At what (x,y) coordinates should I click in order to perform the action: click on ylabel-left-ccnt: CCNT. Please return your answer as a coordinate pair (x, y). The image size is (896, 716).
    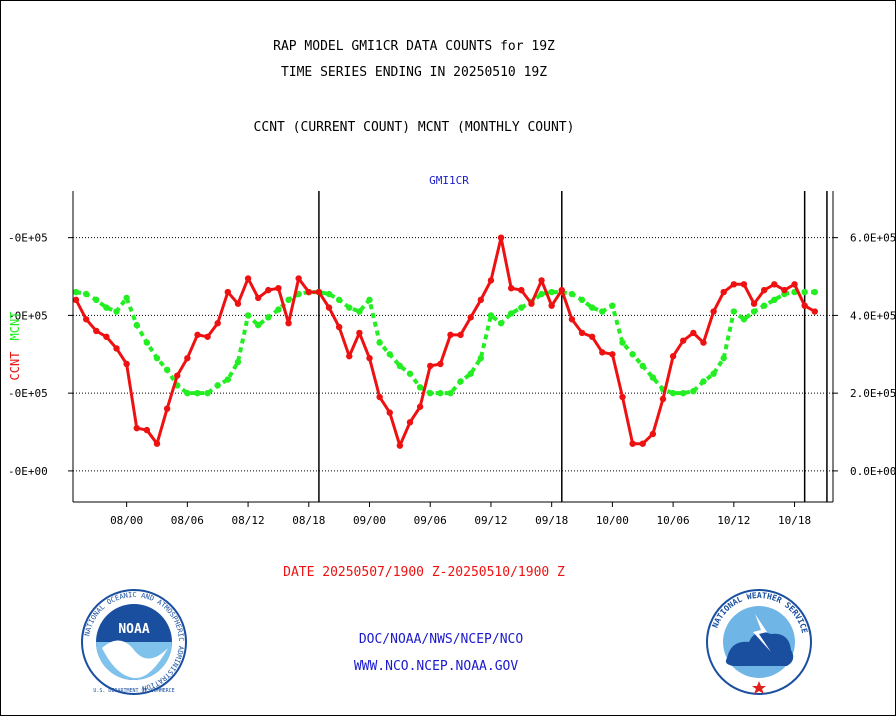
    Looking at the image, I should click on (15, 366).